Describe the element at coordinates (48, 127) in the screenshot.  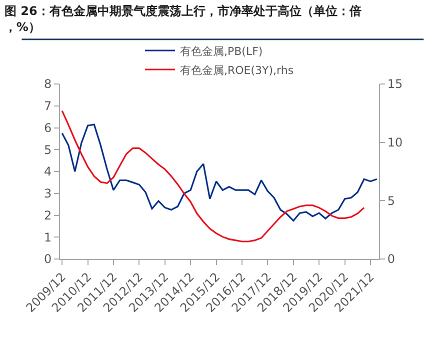
I see `y-tick-label: 6` at that location.